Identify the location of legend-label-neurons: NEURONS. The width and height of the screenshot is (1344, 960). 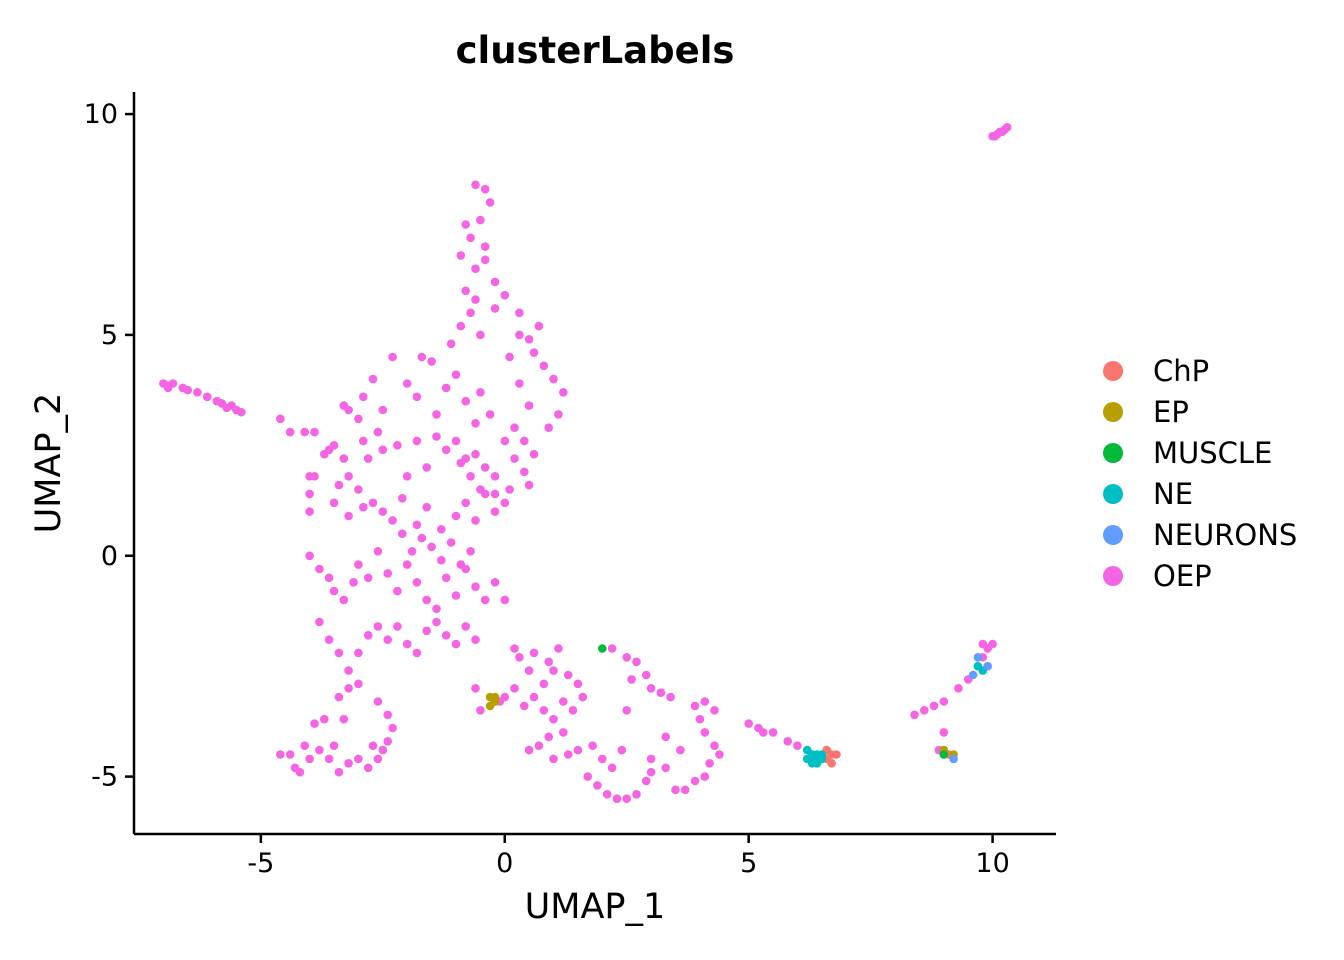
(1225, 535).